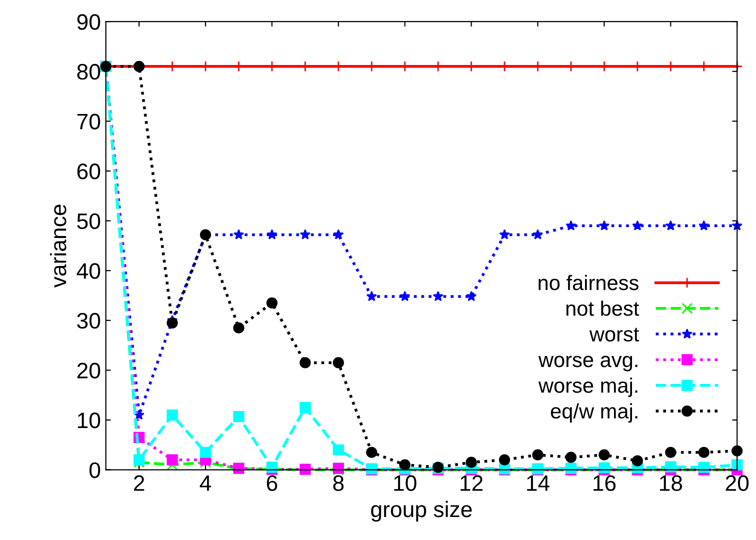 This screenshot has height=540, width=756. Describe the element at coordinates (588, 364) in the screenshot. I see `legend-label: worse avg.` at that location.